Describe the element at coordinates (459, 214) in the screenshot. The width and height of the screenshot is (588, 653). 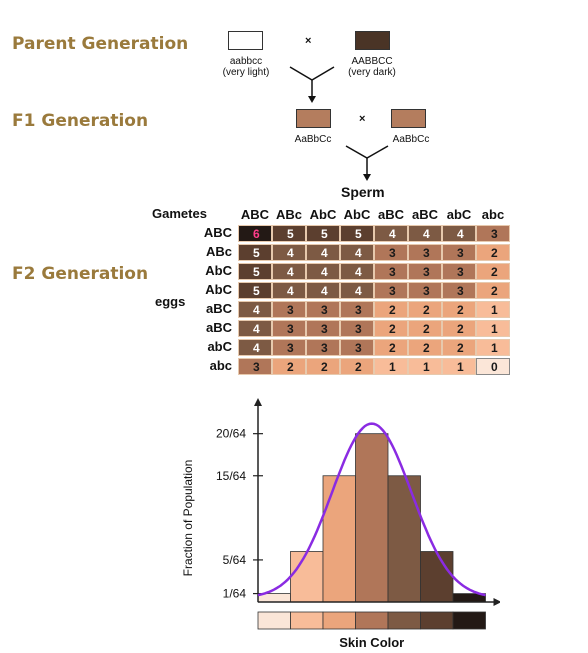
I see `sperm-gamete-header: abC` at that location.